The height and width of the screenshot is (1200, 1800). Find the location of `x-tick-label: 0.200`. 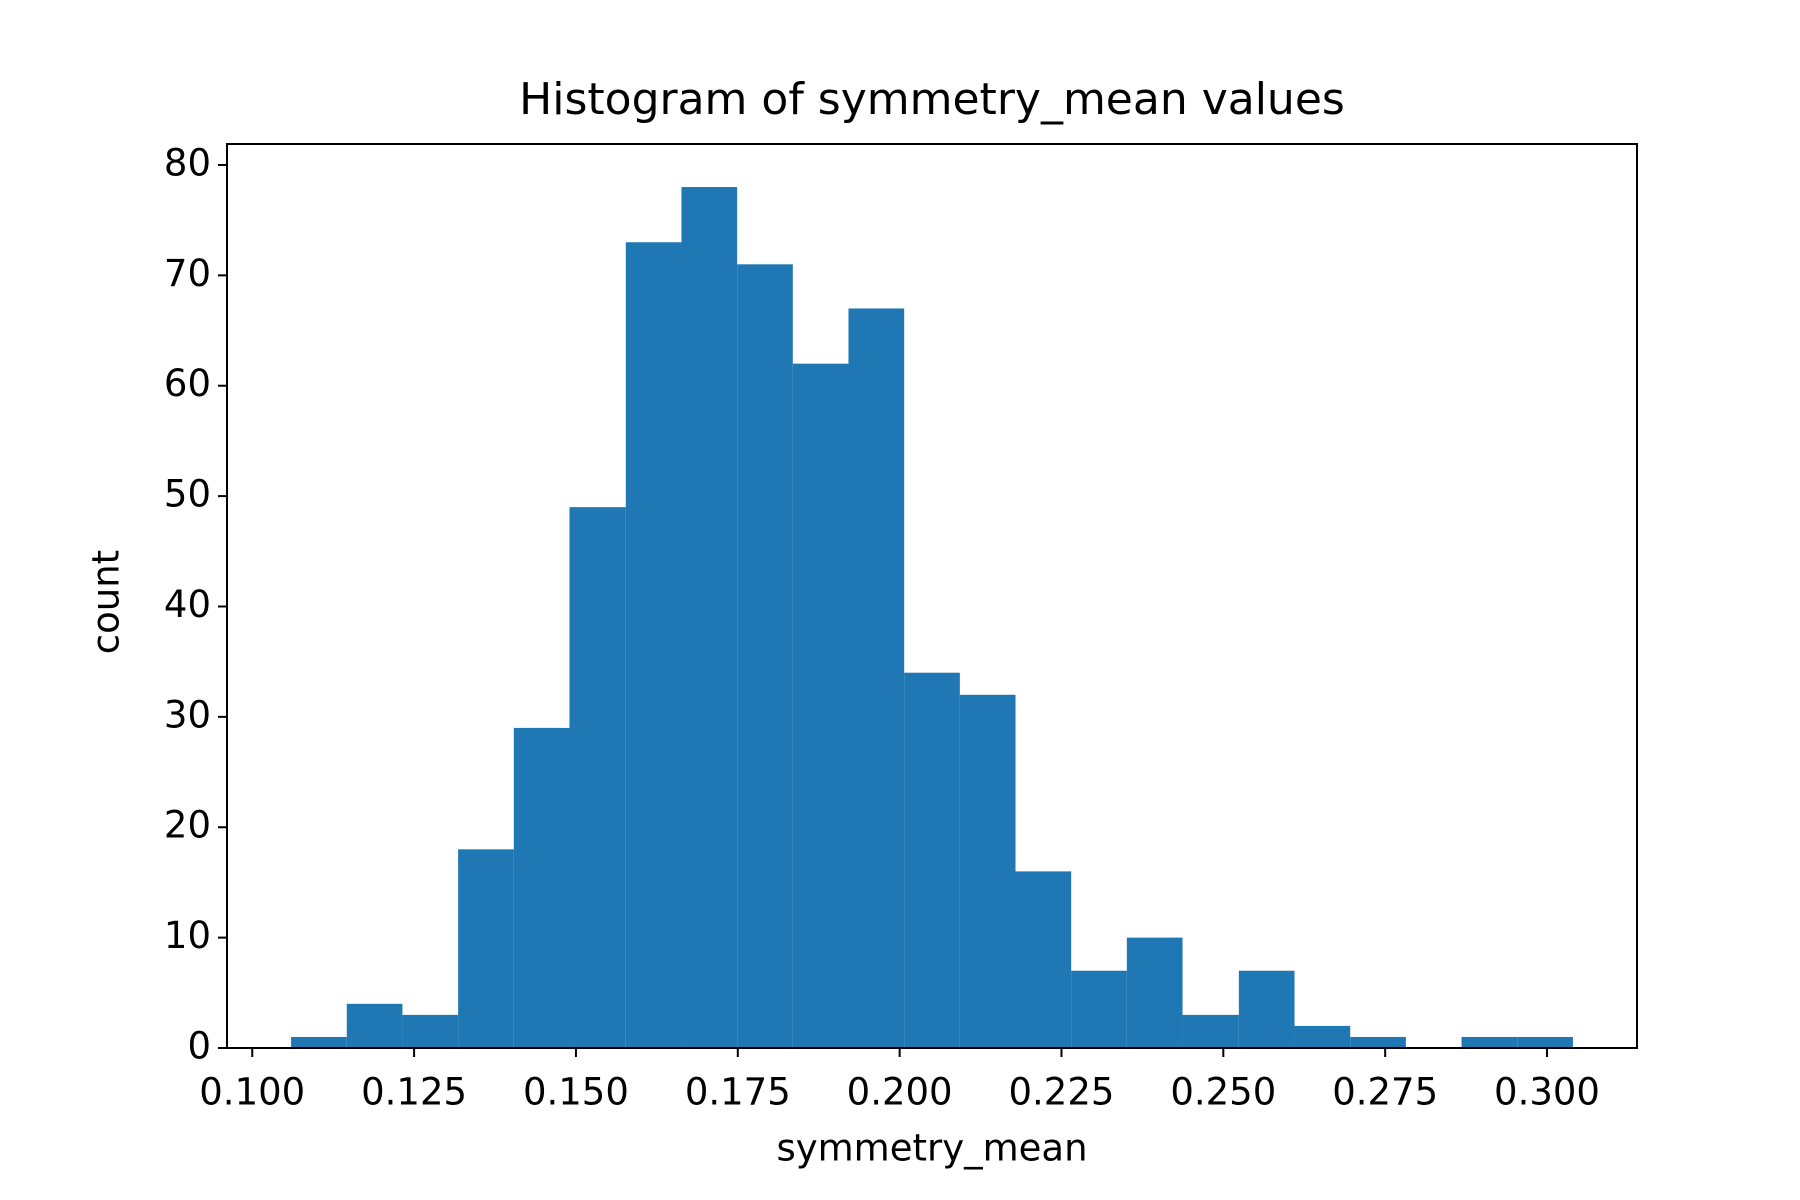

x-tick-label: 0.200 is located at coordinates (900, 1092).